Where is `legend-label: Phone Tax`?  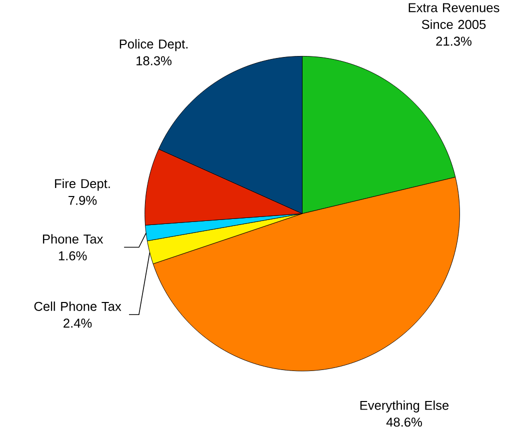
legend-label: Phone Tax is located at coordinates (73, 239).